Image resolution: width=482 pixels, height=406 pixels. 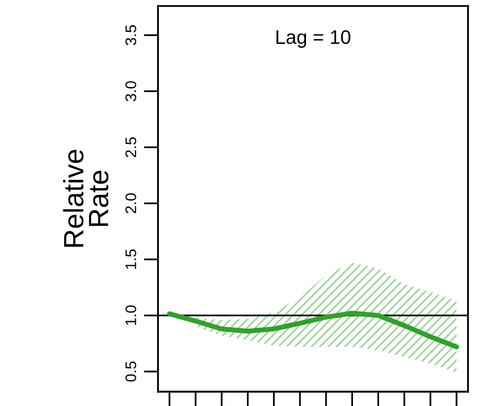 What do you see at coordinates (131, 259) in the screenshot?
I see `y-tick-label: 1.5` at bounding box center [131, 259].